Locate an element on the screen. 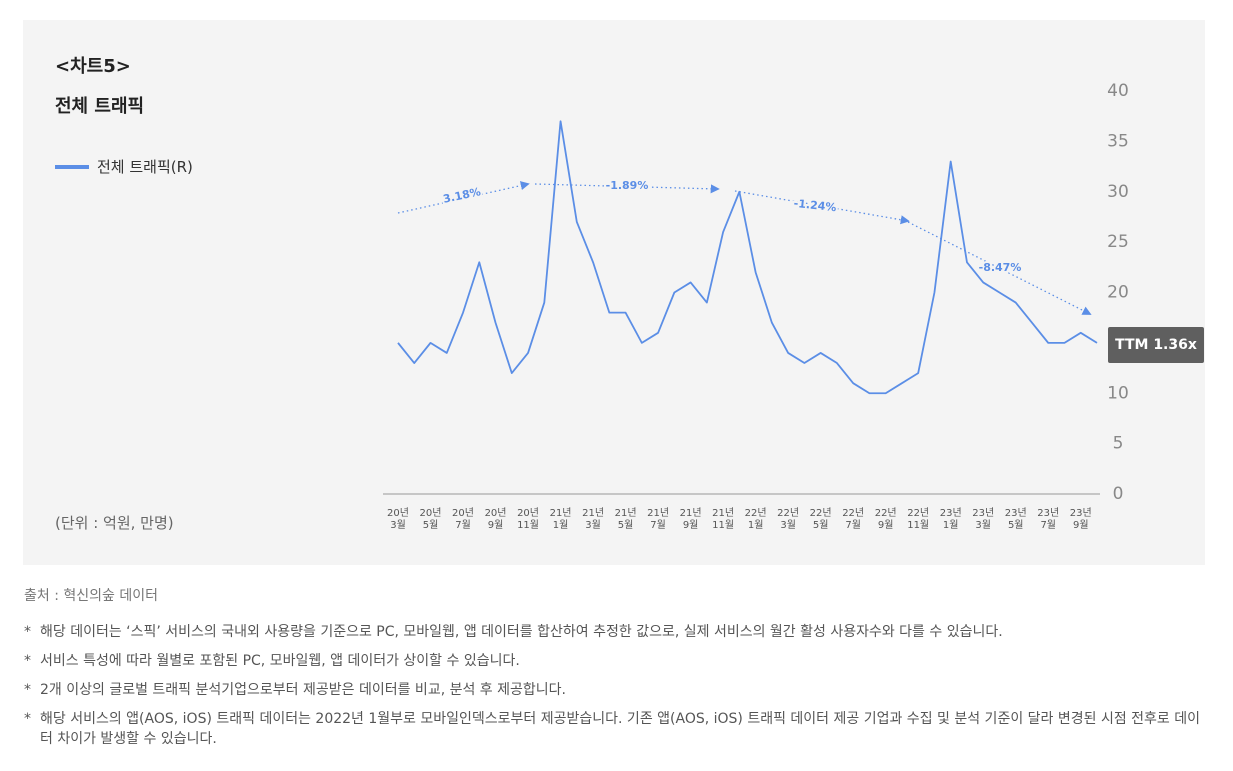 The width and height of the screenshot is (1233, 771). legend: 전체 트래픽(R) is located at coordinates (124, 166).